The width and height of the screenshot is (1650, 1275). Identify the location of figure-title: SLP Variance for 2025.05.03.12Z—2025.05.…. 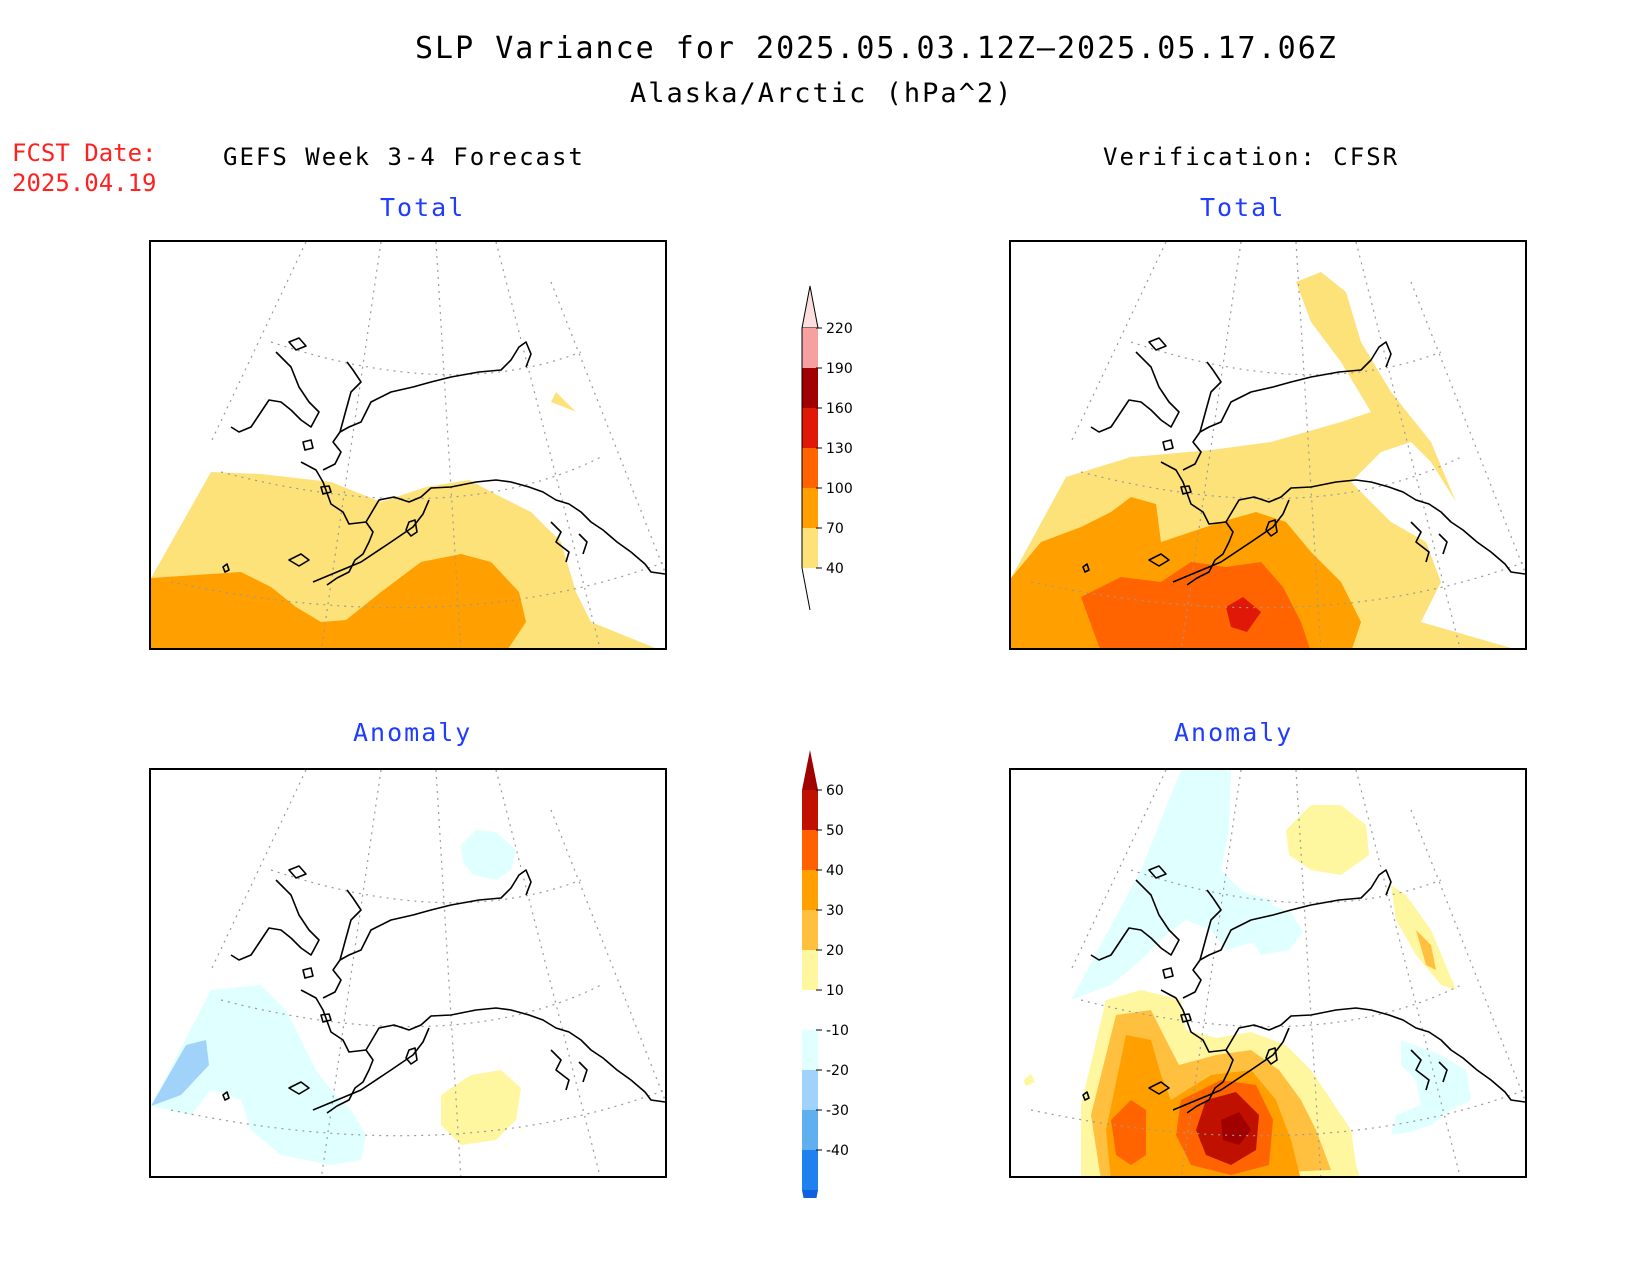
(876, 48).